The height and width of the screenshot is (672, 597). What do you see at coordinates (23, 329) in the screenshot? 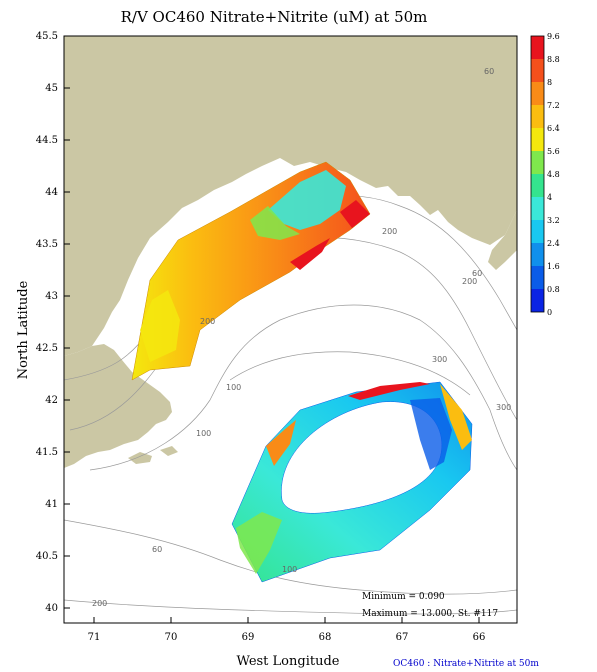
I see `y-axis-title: North Latitude` at bounding box center [23, 329].